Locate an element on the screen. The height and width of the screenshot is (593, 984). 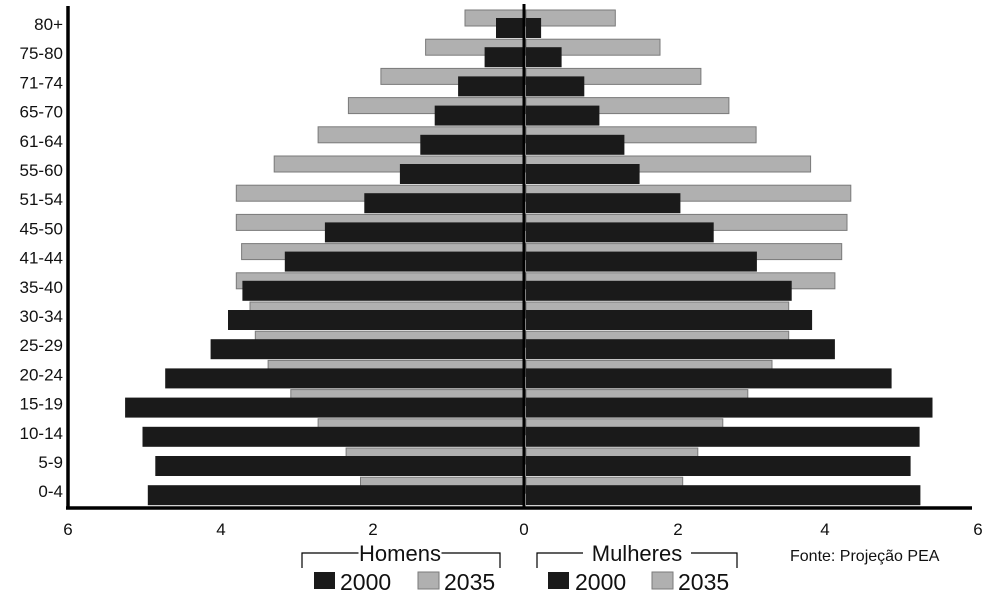
legend-homens: Homens 2000 2035 is located at coordinates (401, 567).